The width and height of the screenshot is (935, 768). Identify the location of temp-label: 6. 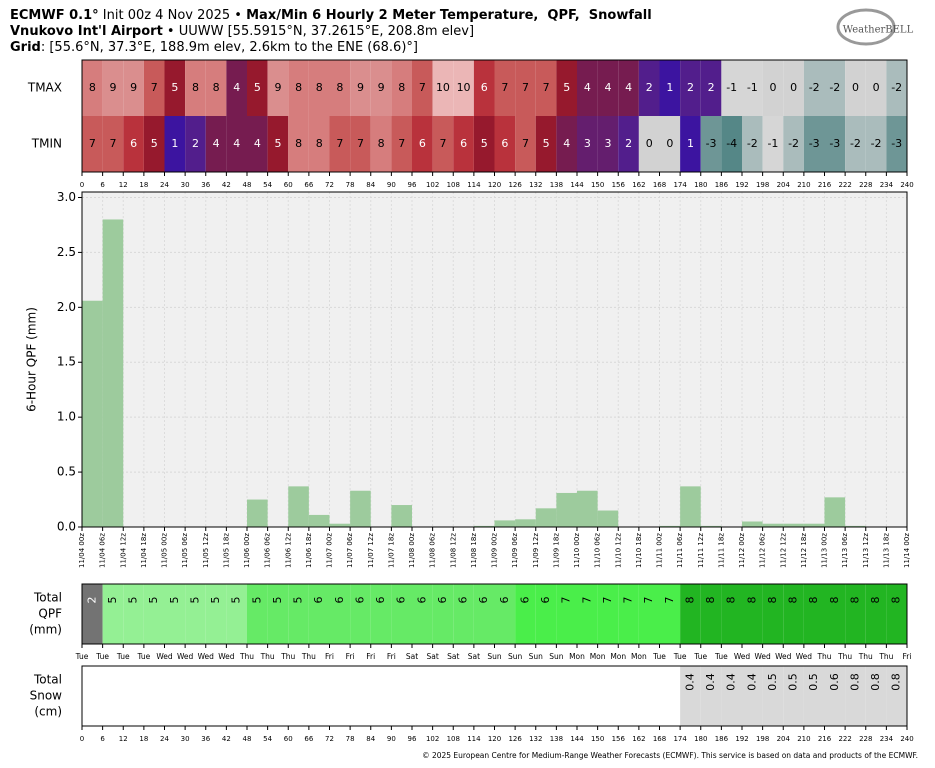
(133, 143).